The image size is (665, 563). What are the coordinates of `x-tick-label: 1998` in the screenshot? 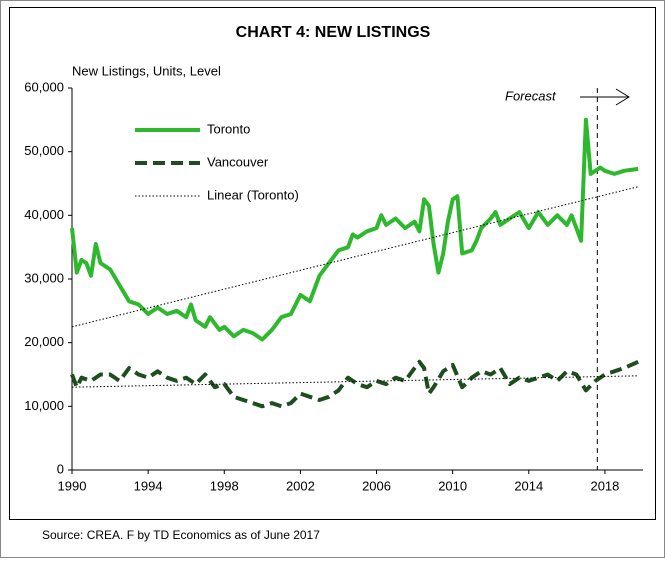 It's located at (224, 485).